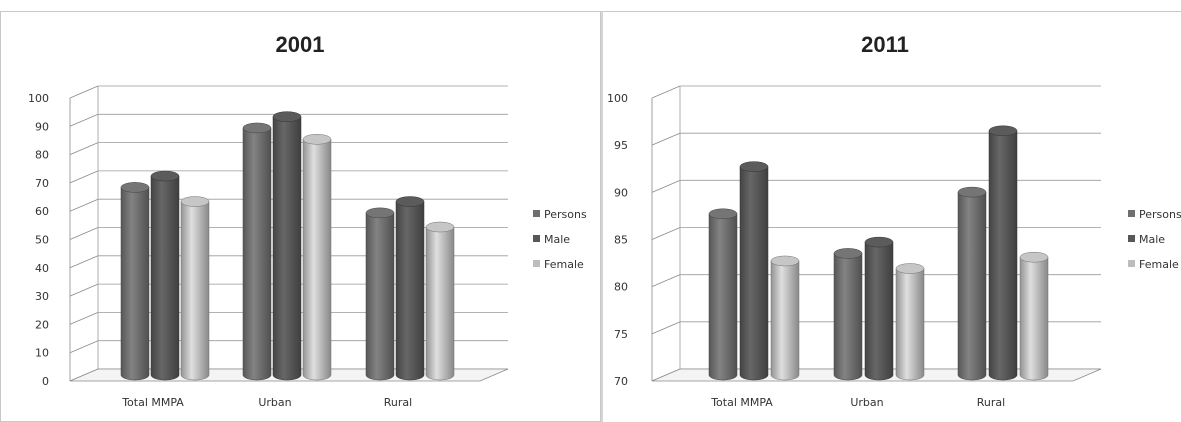  What do you see at coordinates (45, 381) in the screenshot?
I see `y-tick-label: 0` at bounding box center [45, 381].